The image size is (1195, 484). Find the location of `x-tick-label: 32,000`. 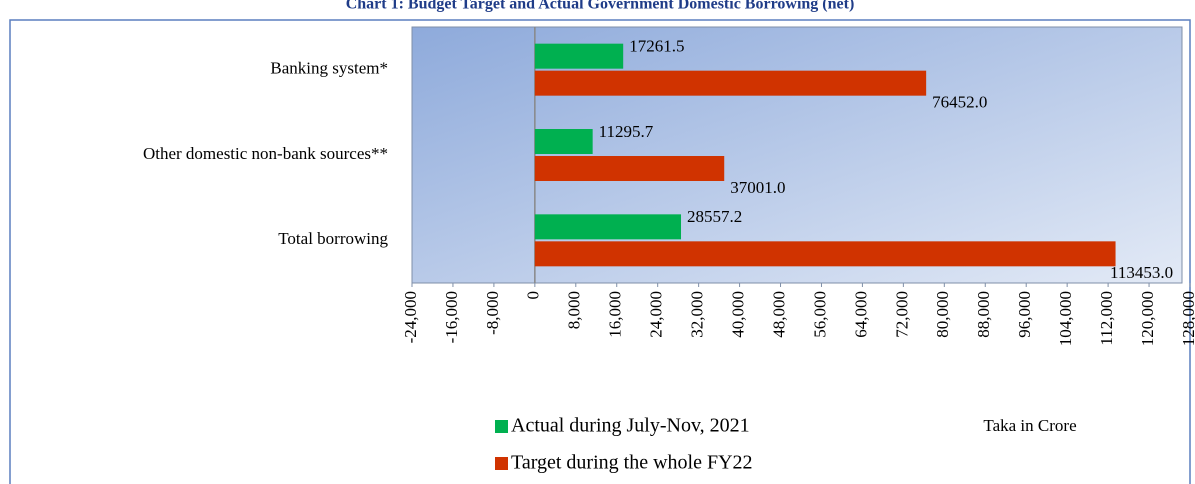

x-tick-label: 32,000 is located at coordinates (697, 314).